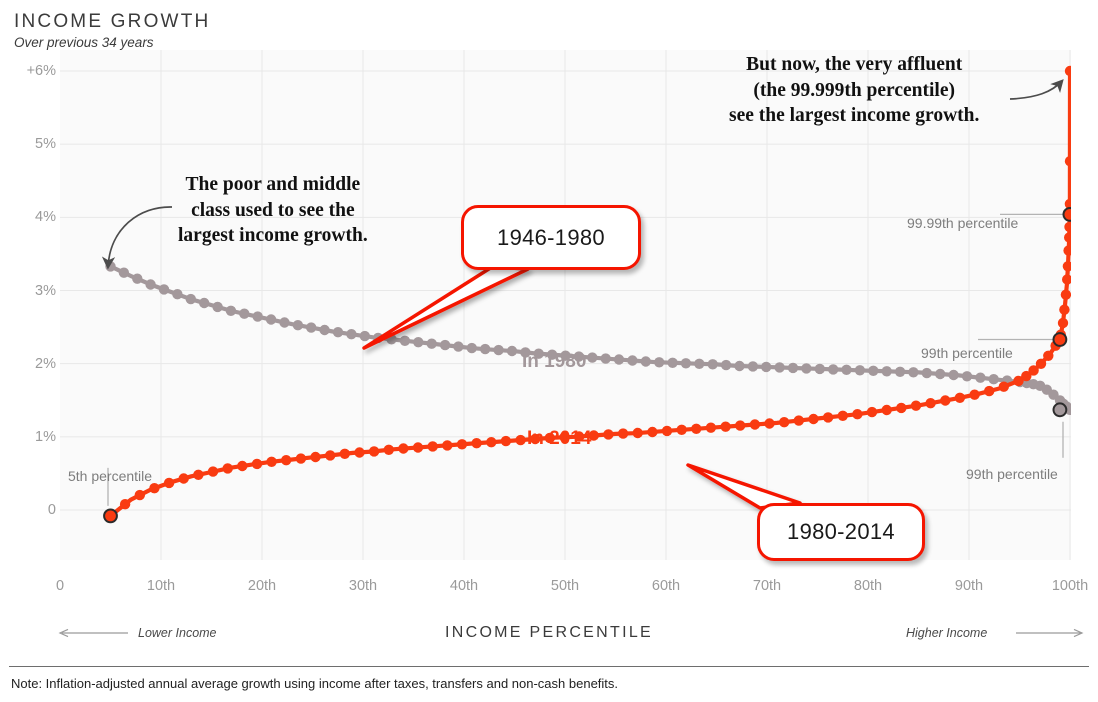 Image resolution: width=1098 pixels, height=702 pixels. What do you see at coordinates (969, 586) in the screenshot?
I see `x-axis-tick-label: 90th` at bounding box center [969, 586].